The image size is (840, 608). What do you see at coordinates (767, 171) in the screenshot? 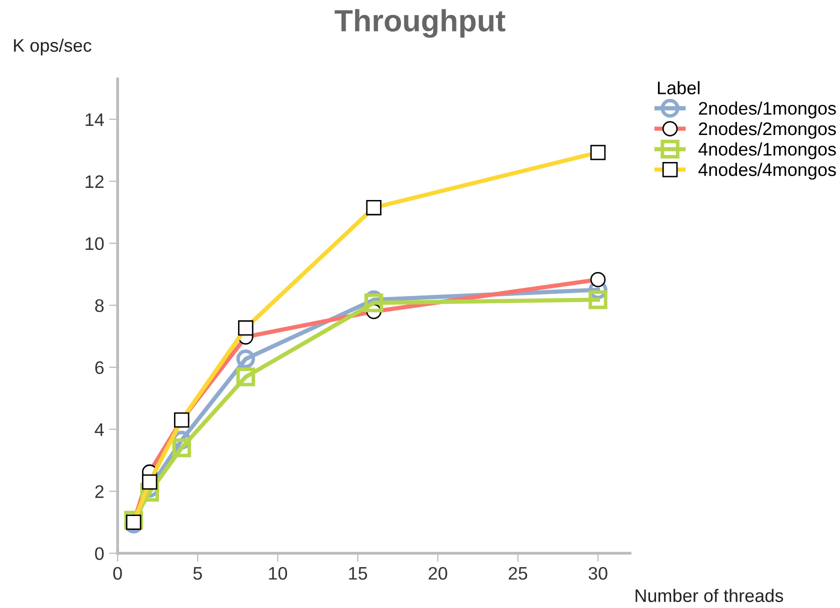
I see `legend-label: 4nodes/4mongos` at bounding box center [767, 171].